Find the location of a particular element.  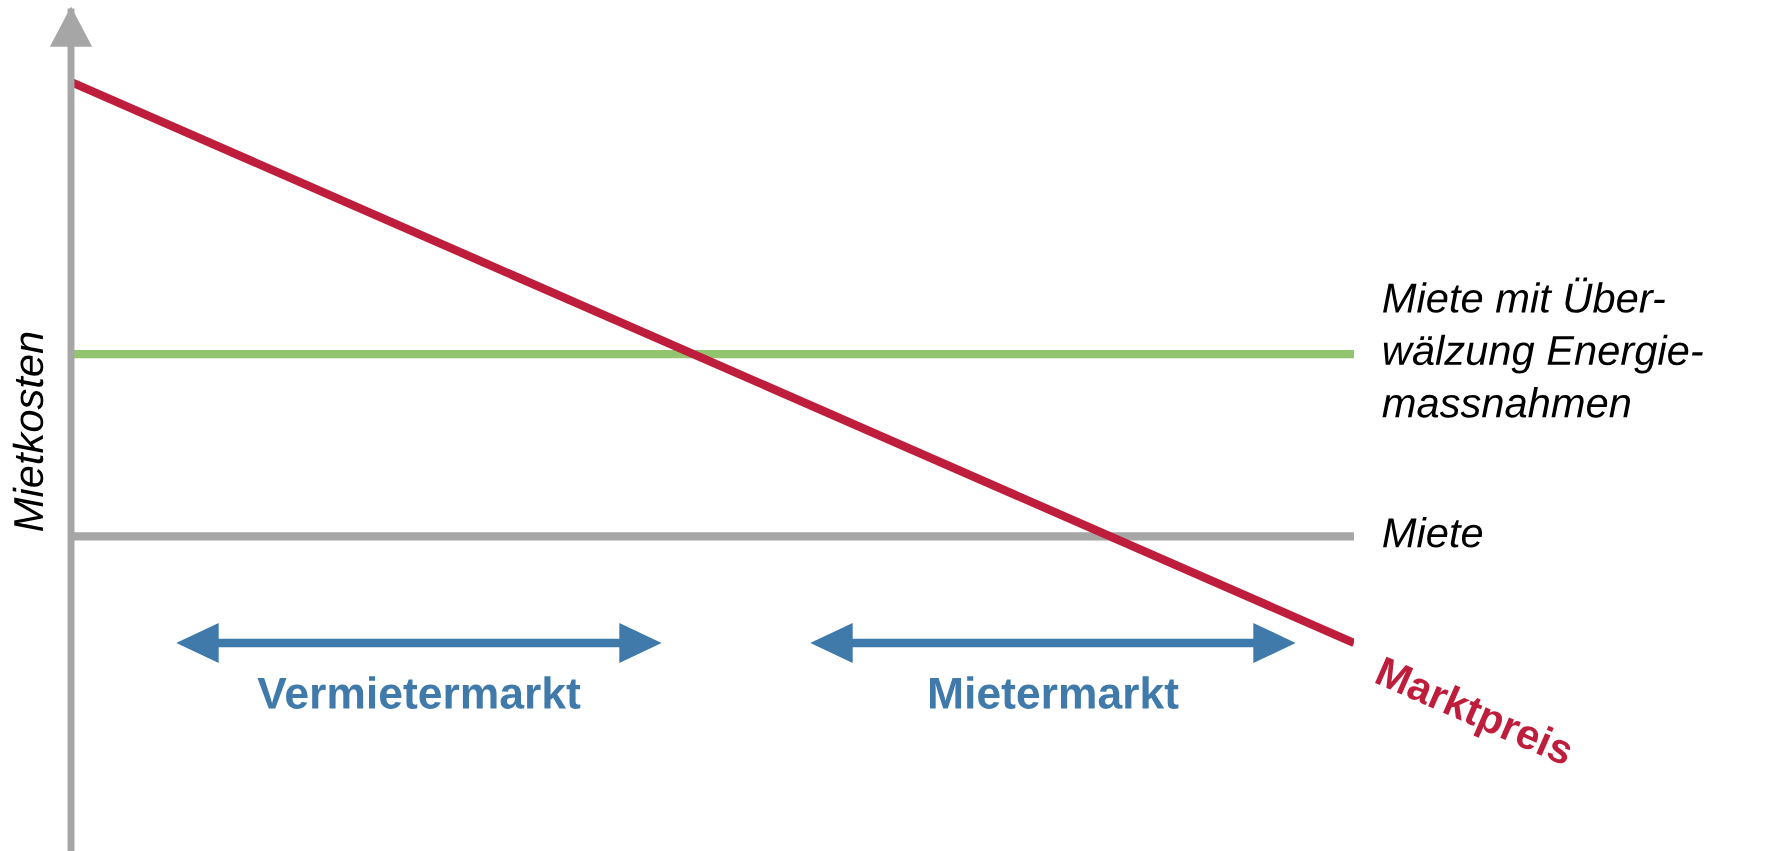

y-axis-title: Mietkosten is located at coordinates (28, 431).